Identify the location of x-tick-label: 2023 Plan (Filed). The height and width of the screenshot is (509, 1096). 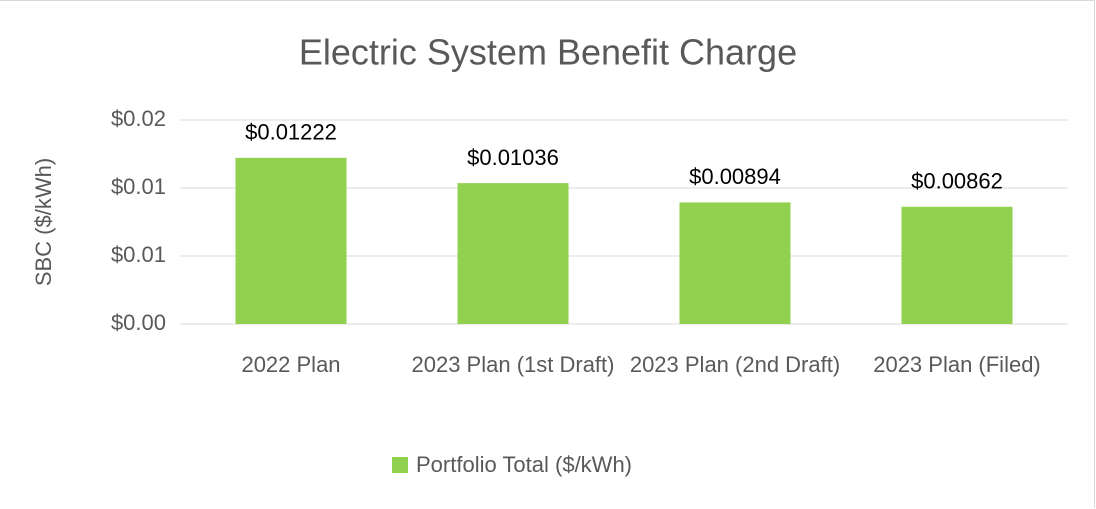
(957, 364).